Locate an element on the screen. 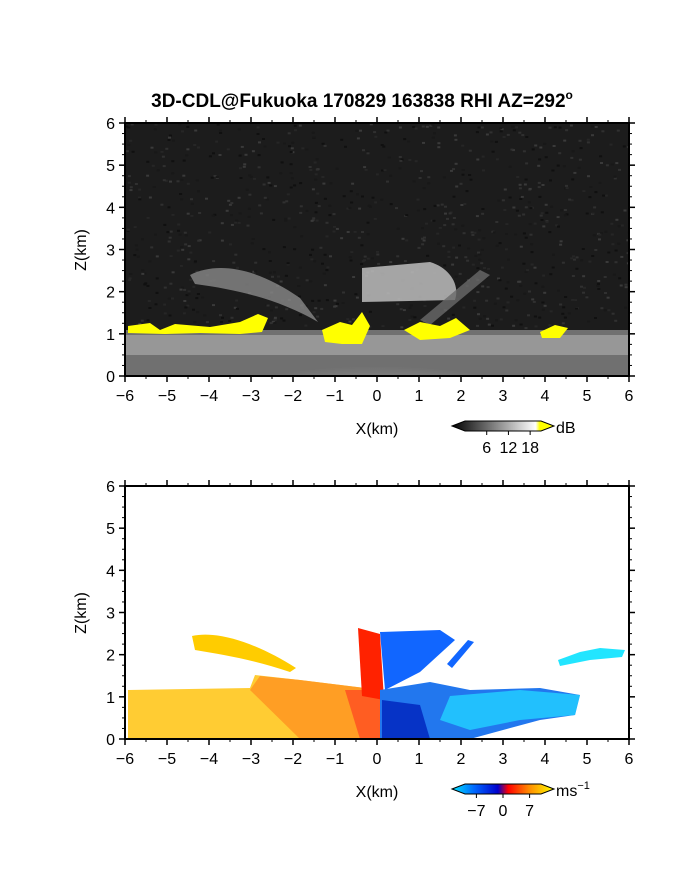  backscatter-xlabel: X(km) is located at coordinates (377, 429).